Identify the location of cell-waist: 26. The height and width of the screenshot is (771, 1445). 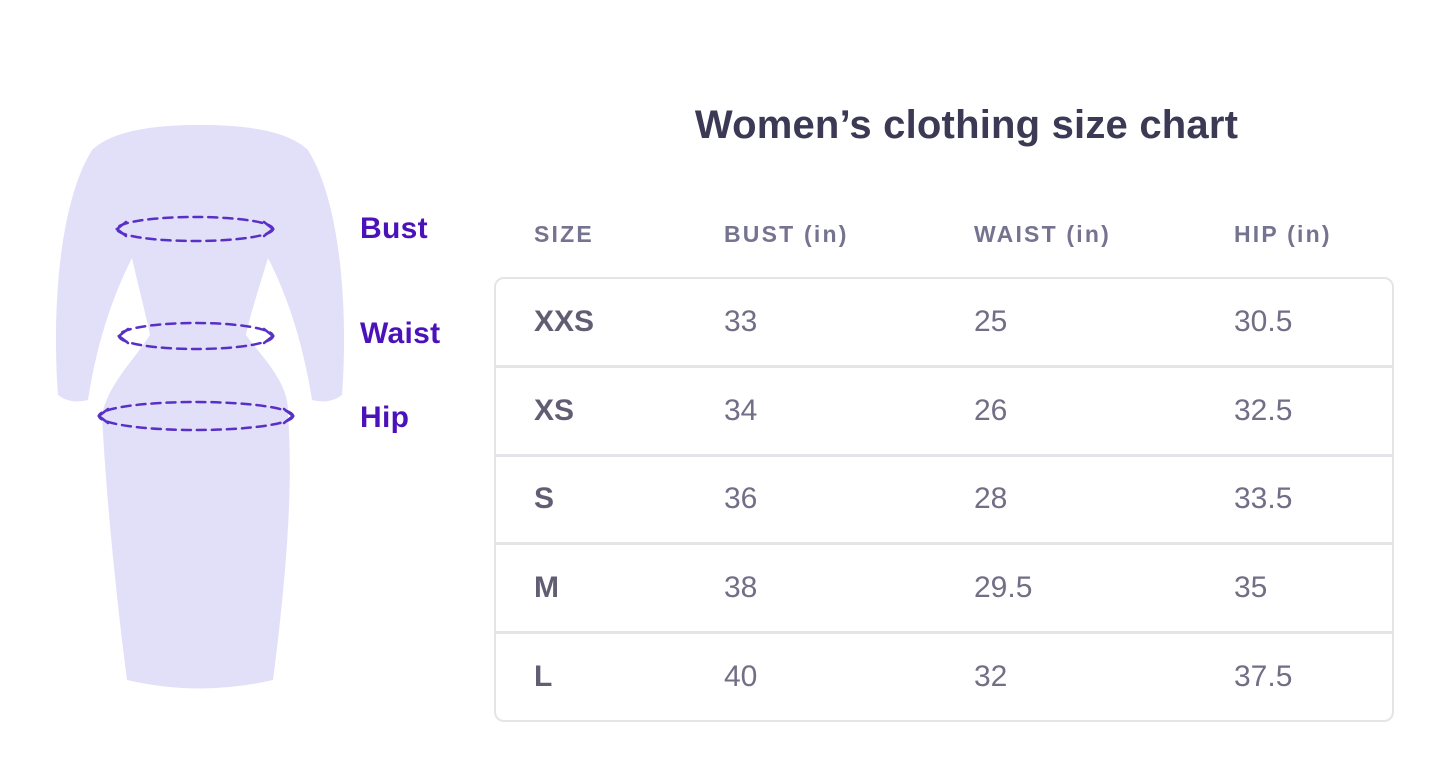
(991, 410).